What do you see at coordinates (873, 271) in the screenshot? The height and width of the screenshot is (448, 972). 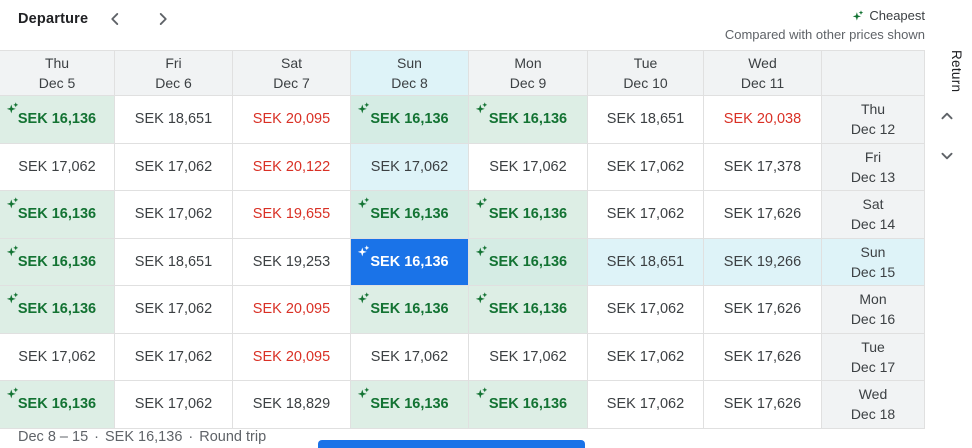 I see `row-date: Dec 15` at bounding box center [873, 271].